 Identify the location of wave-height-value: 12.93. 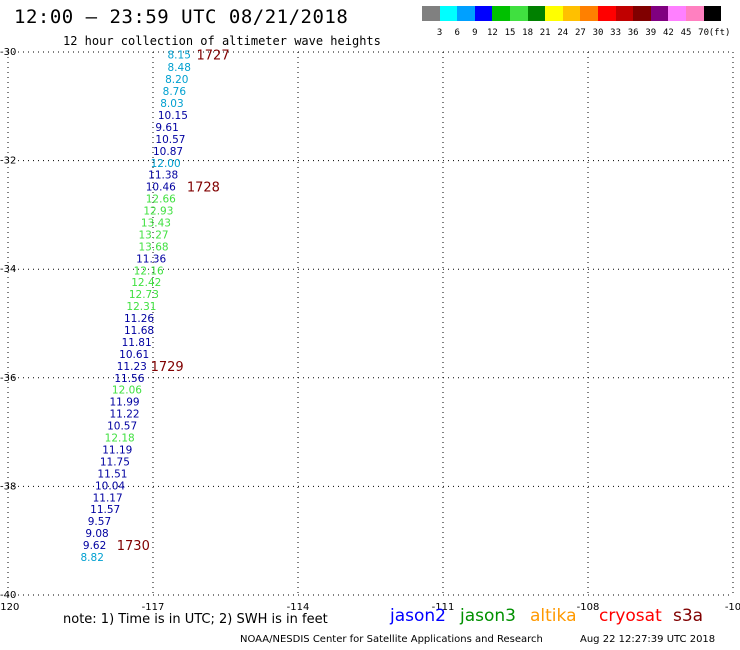
(158, 212).